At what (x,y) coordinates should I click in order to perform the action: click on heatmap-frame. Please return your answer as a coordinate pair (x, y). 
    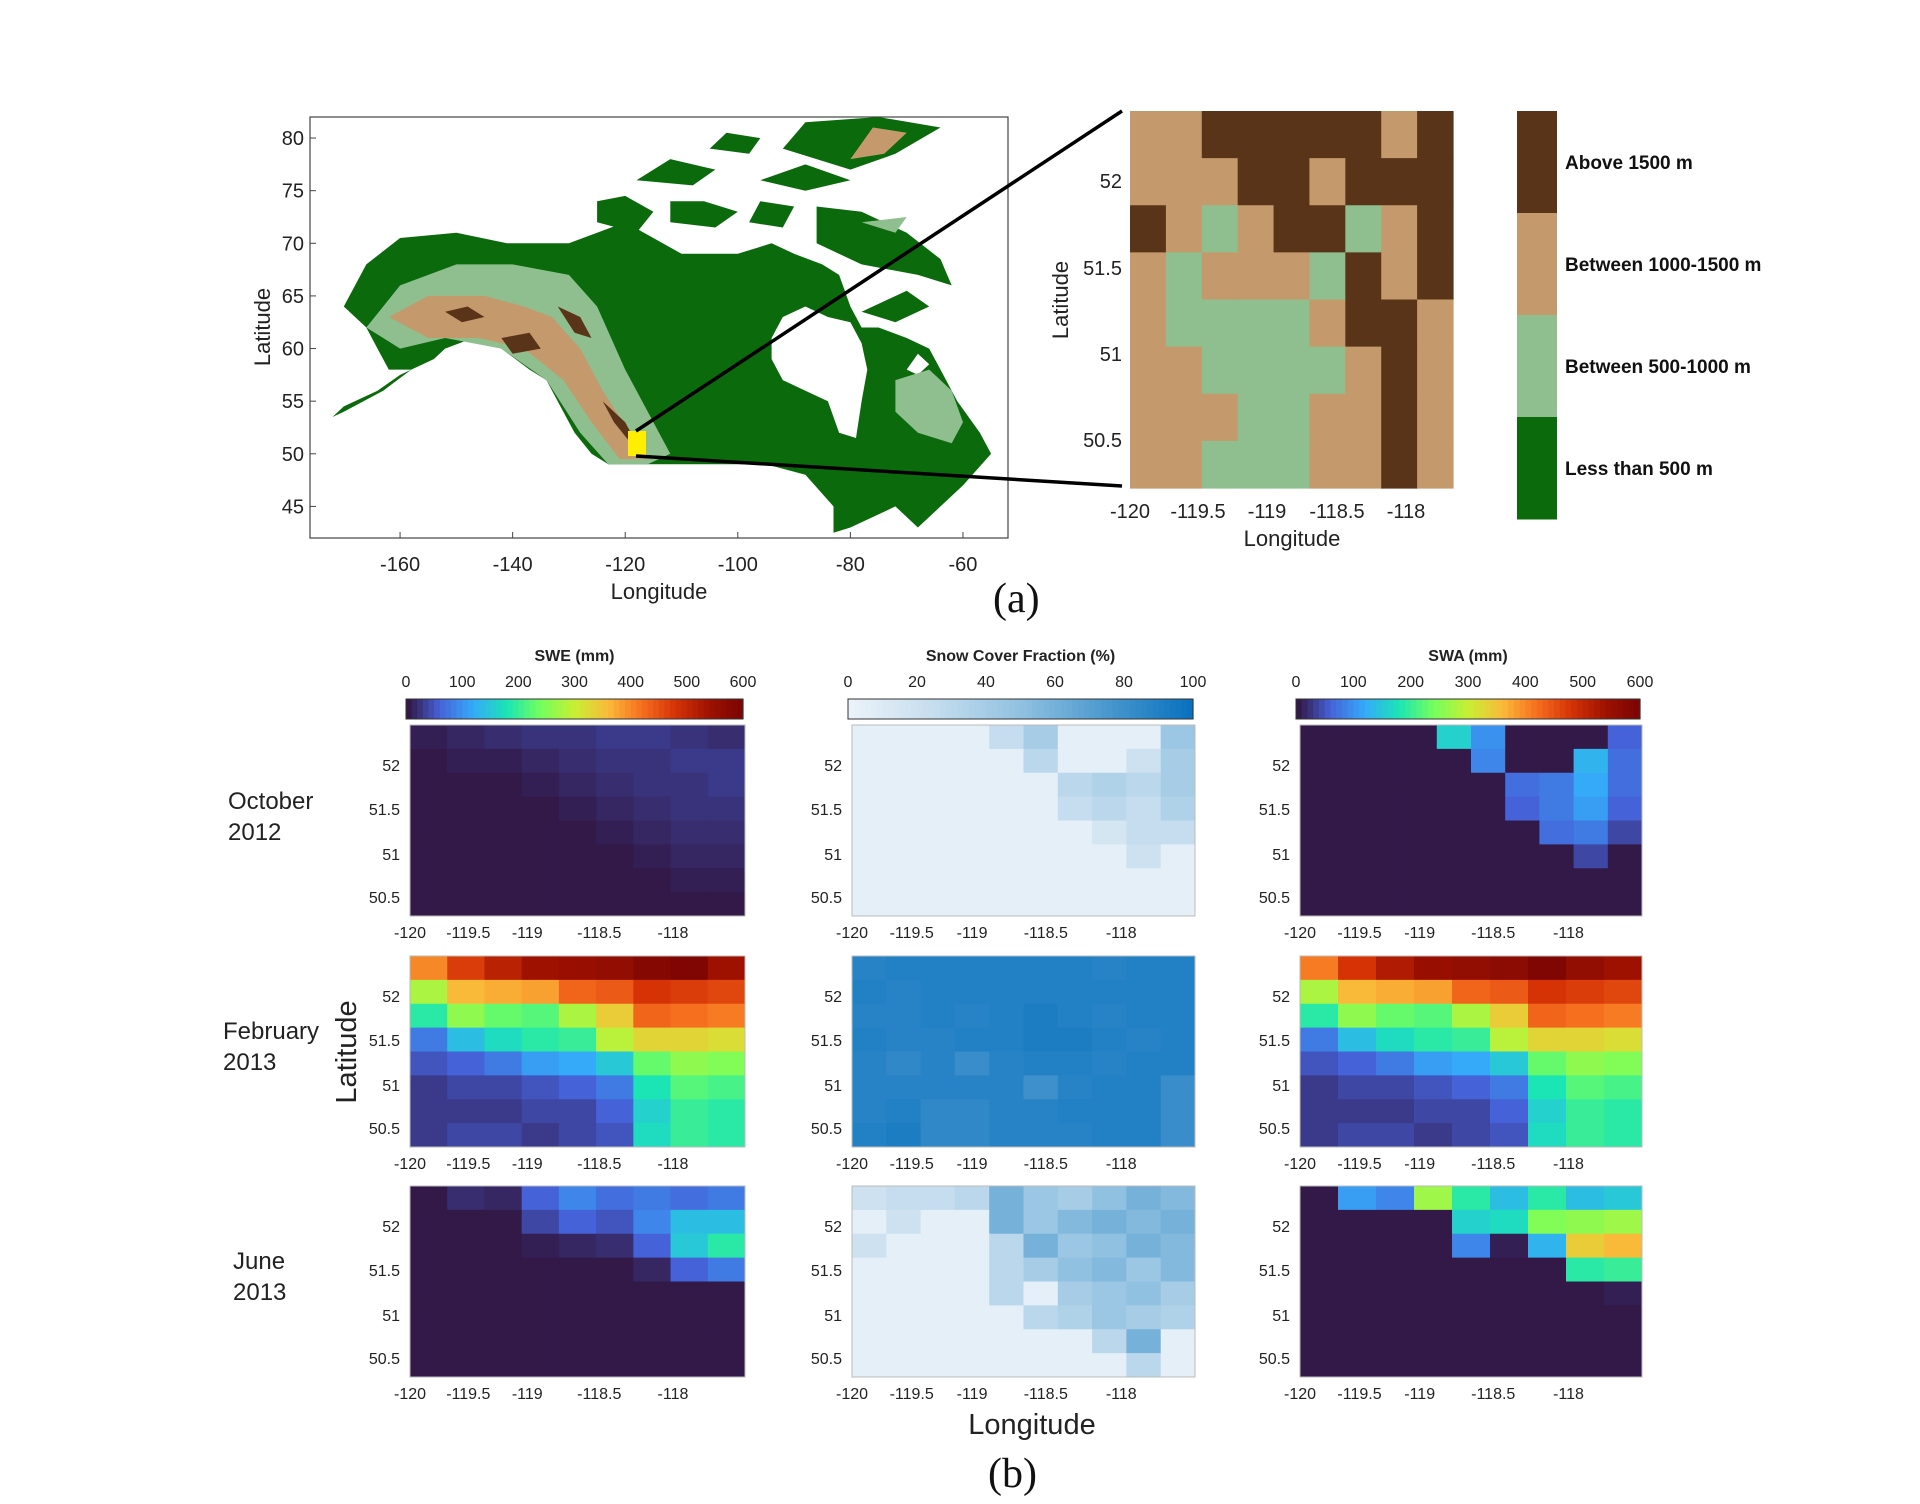
    Looking at the image, I should click on (1023, 1051).